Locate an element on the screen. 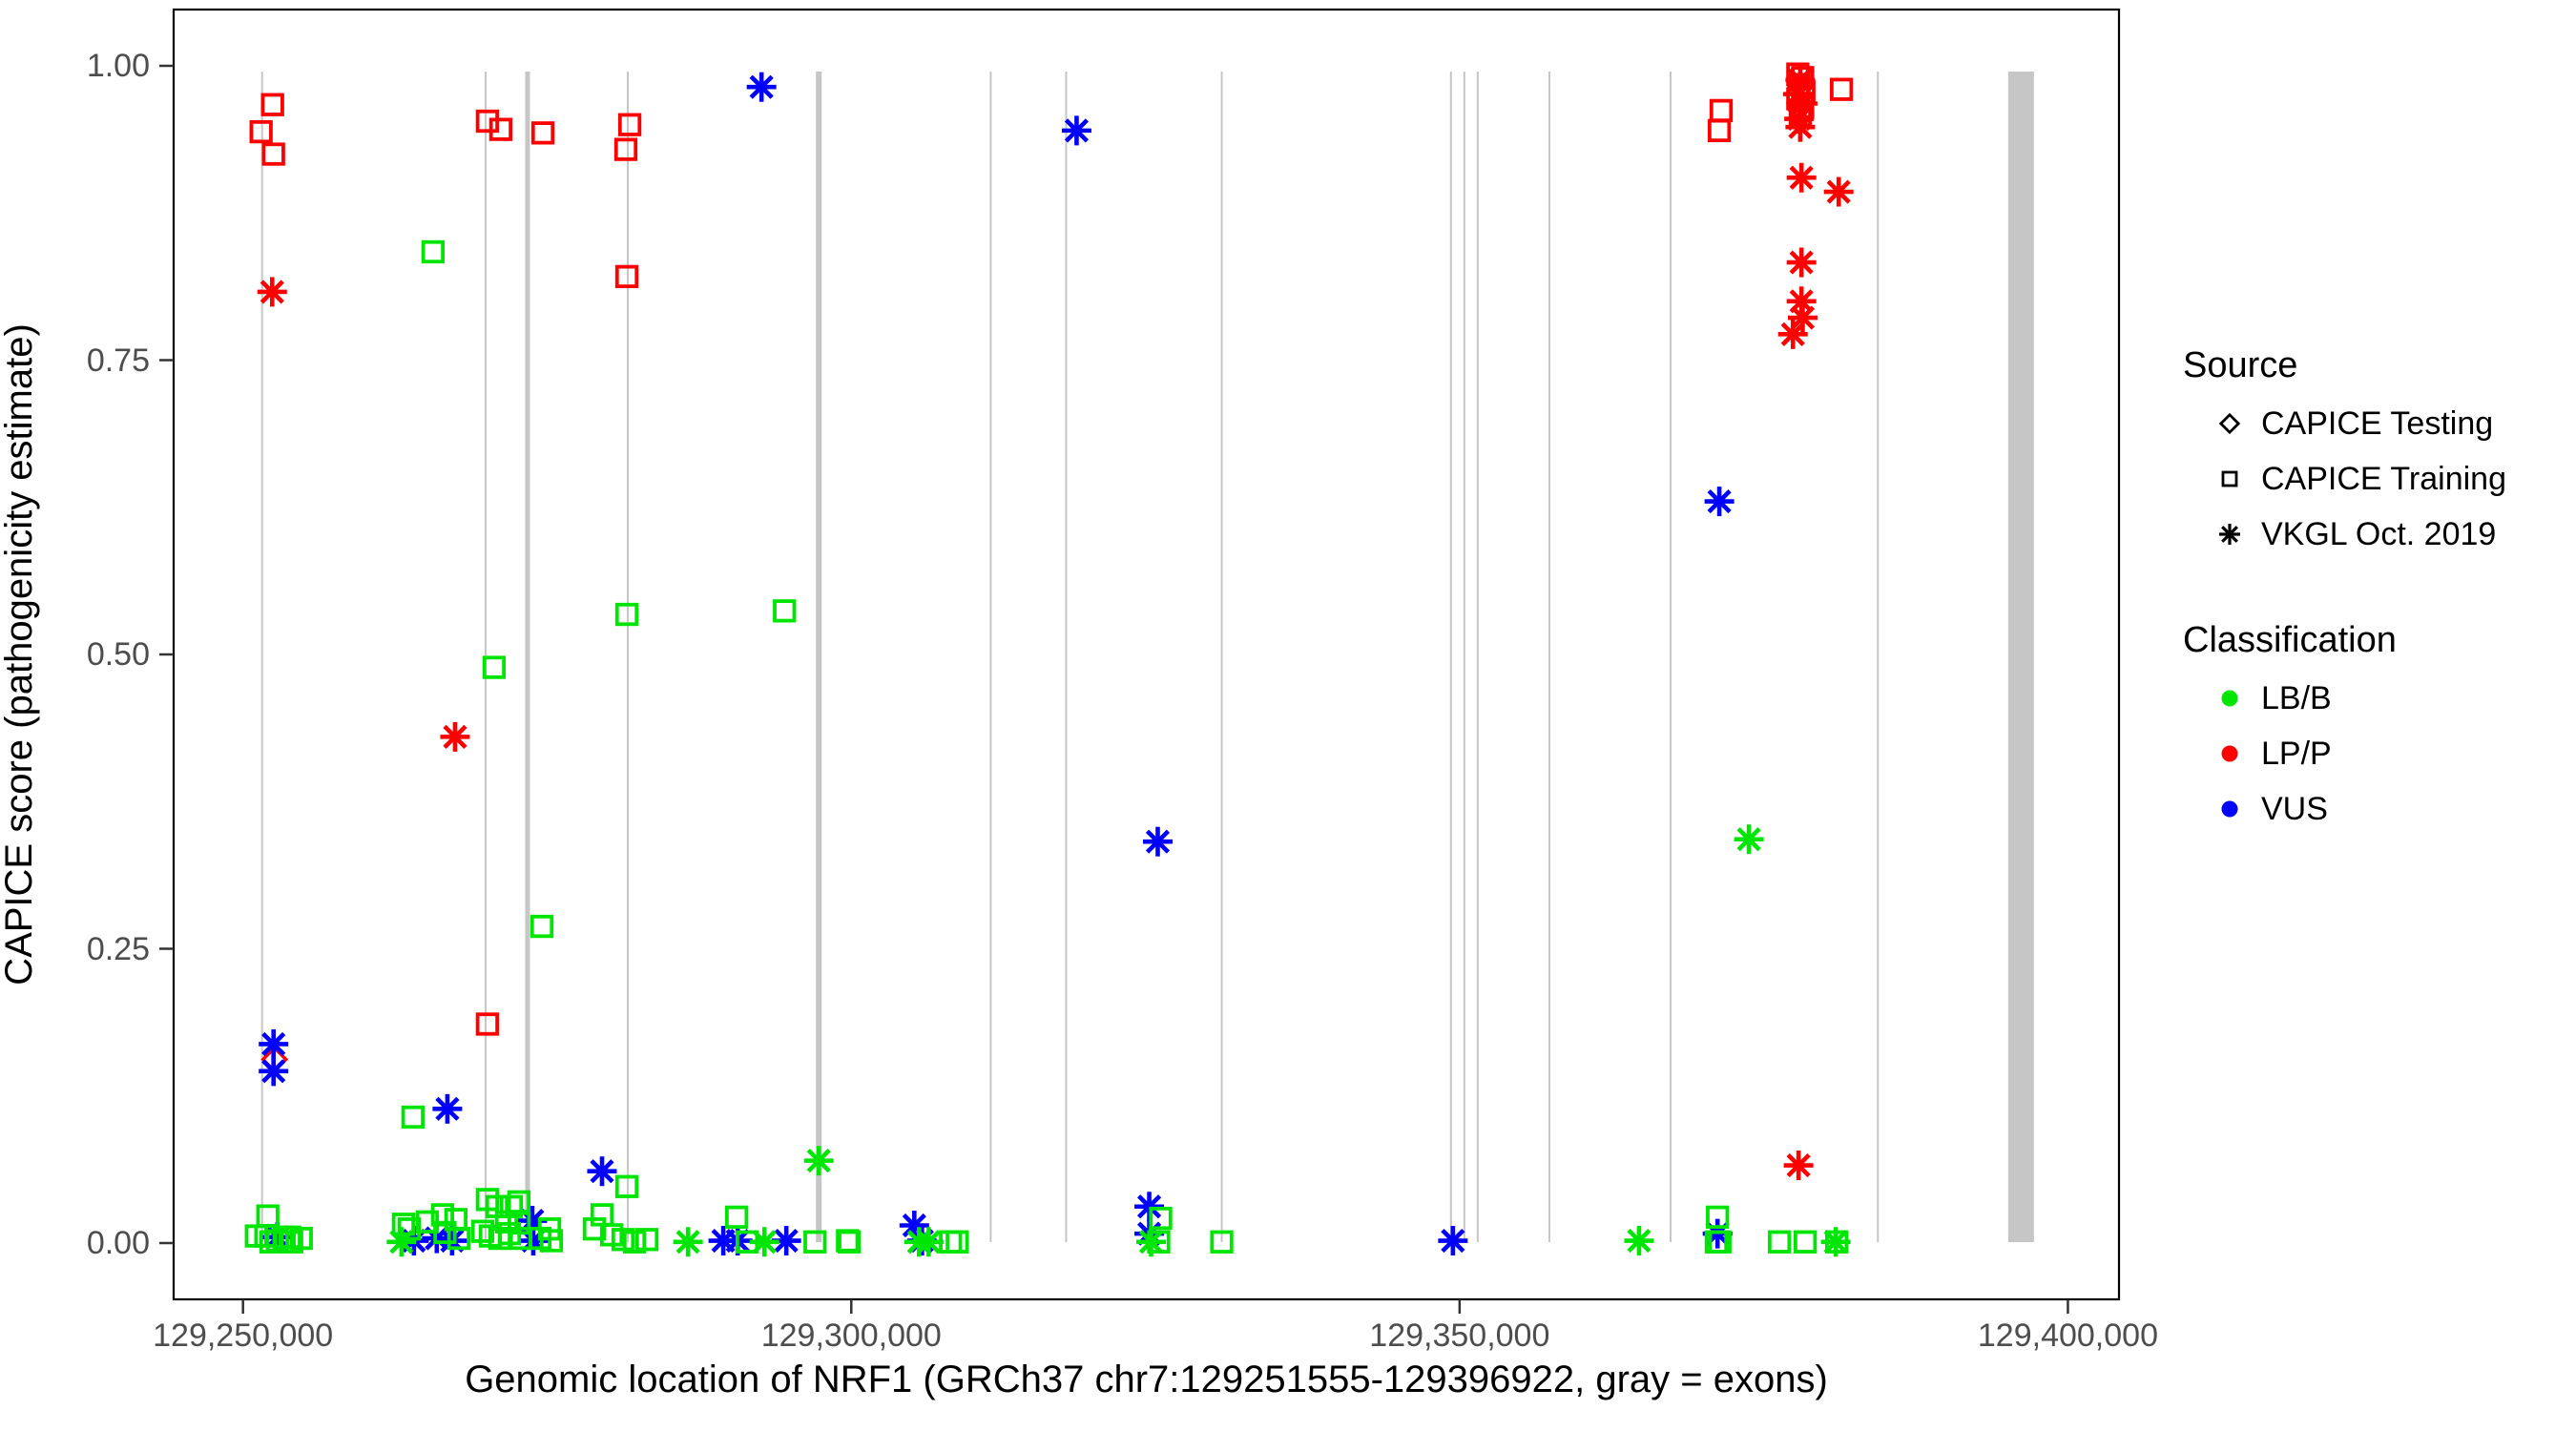  legend-source-title: Source is located at coordinates (2240, 365).